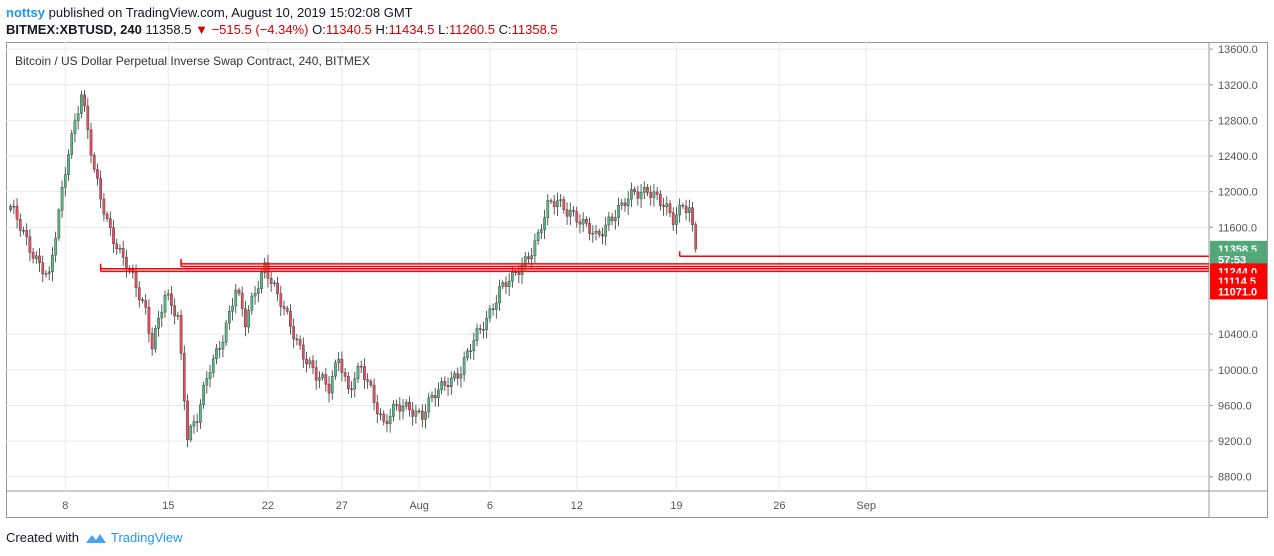 The height and width of the screenshot is (556, 1274). What do you see at coordinates (1238, 193) in the screenshot?
I see `y-tick-label: 12000.0` at bounding box center [1238, 193].